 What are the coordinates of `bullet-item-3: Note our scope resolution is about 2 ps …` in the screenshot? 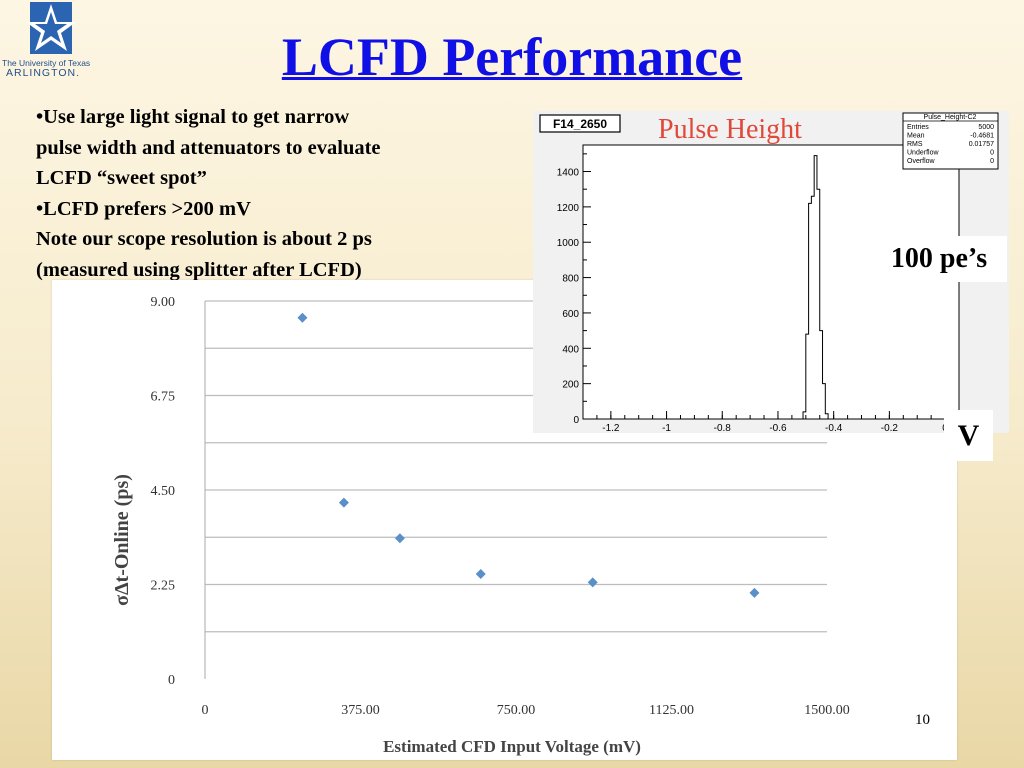 It's located at (204, 254).